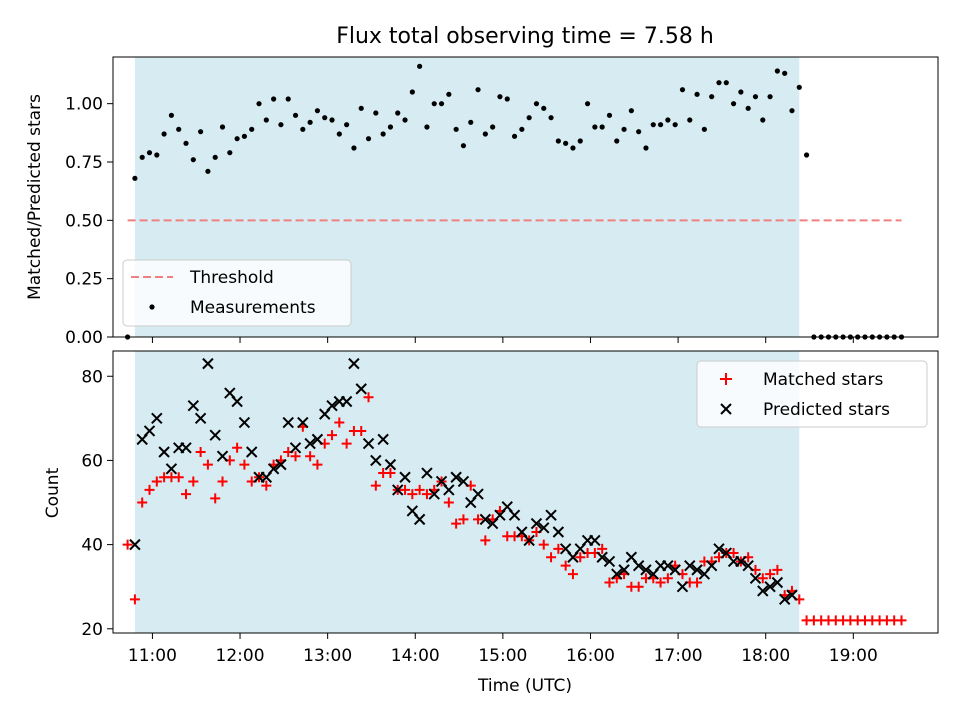 This screenshot has width=960, height=720. What do you see at coordinates (92, 377) in the screenshot?
I see `y-tick-label: 80` at bounding box center [92, 377].